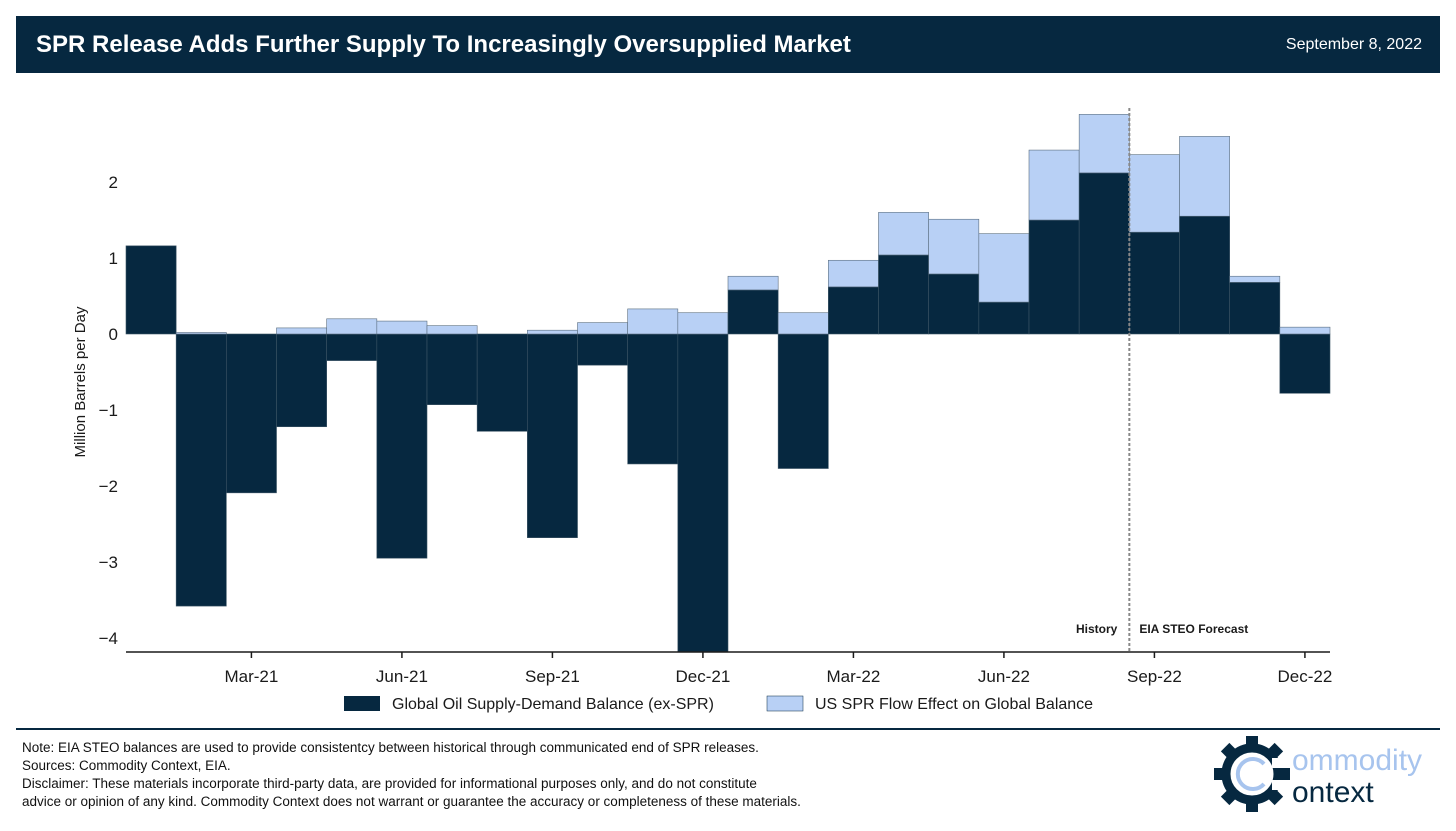  What do you see at coordinates (1193, 629) in the screenshot?
I see `forecast-label: EIA STEO Forecast` at bounding box center [1193, 629].